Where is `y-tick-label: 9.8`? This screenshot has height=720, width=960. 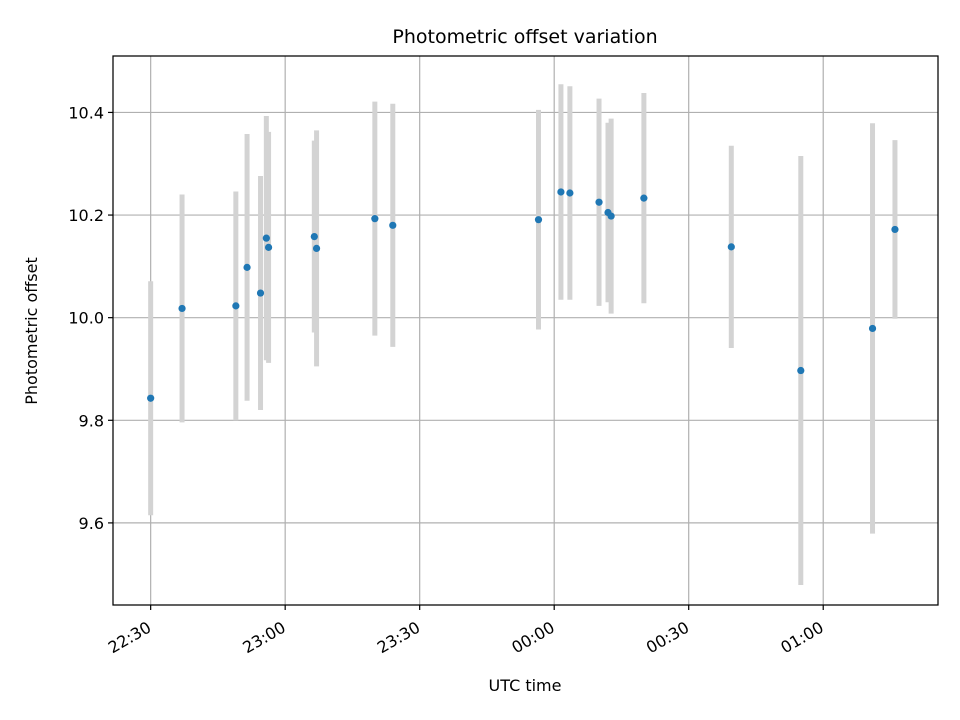 y-tick-label: 9.8 is located at coordinates (91, 420).